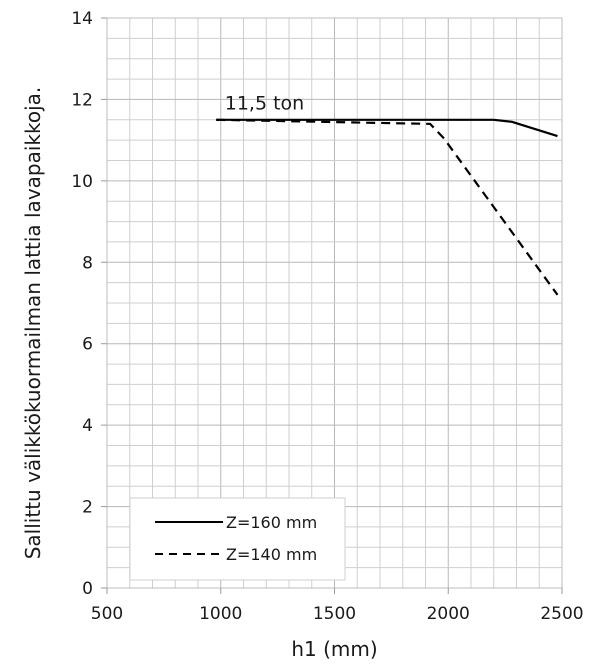 This screenshot has width=590, height=665. Describe the element at coordinates (220, 614) in the screenshot. I see `x-tick-label: 1000` at that location.